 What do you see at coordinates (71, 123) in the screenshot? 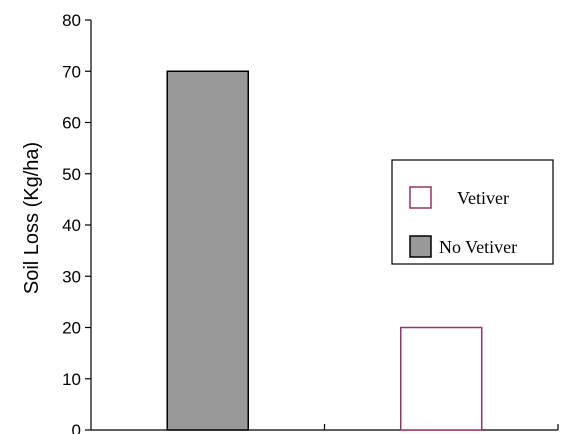
I see `y-tick-label-60: 60` at bounding box center [71, 123].